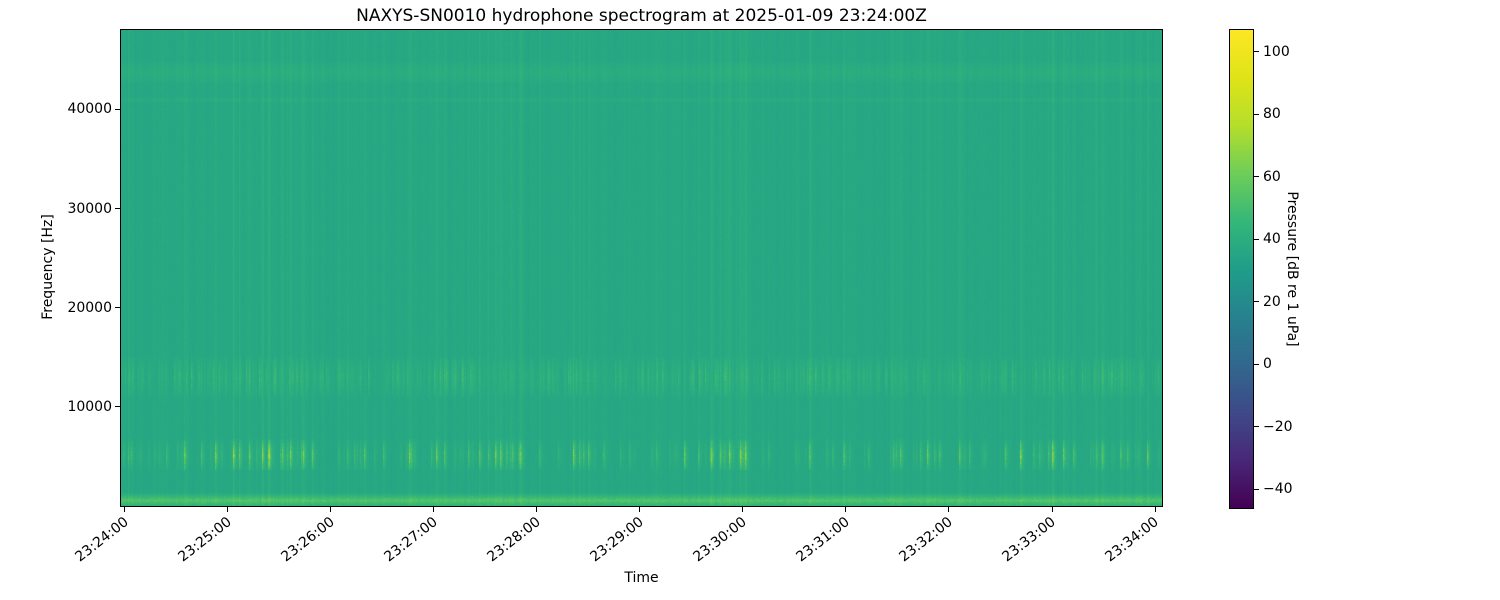 Image resolution: width=1500 pixels, height=600 pixels. I want to click on x-tick-label-text: 23:26:00, so click(308, 540).